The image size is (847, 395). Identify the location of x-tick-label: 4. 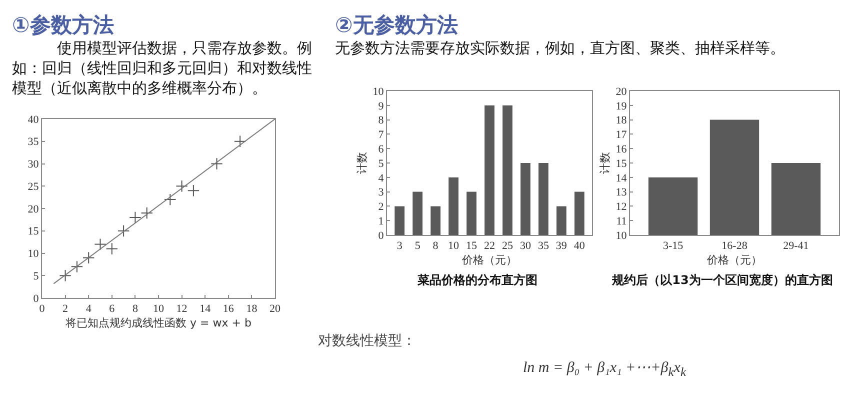
(89, 309).